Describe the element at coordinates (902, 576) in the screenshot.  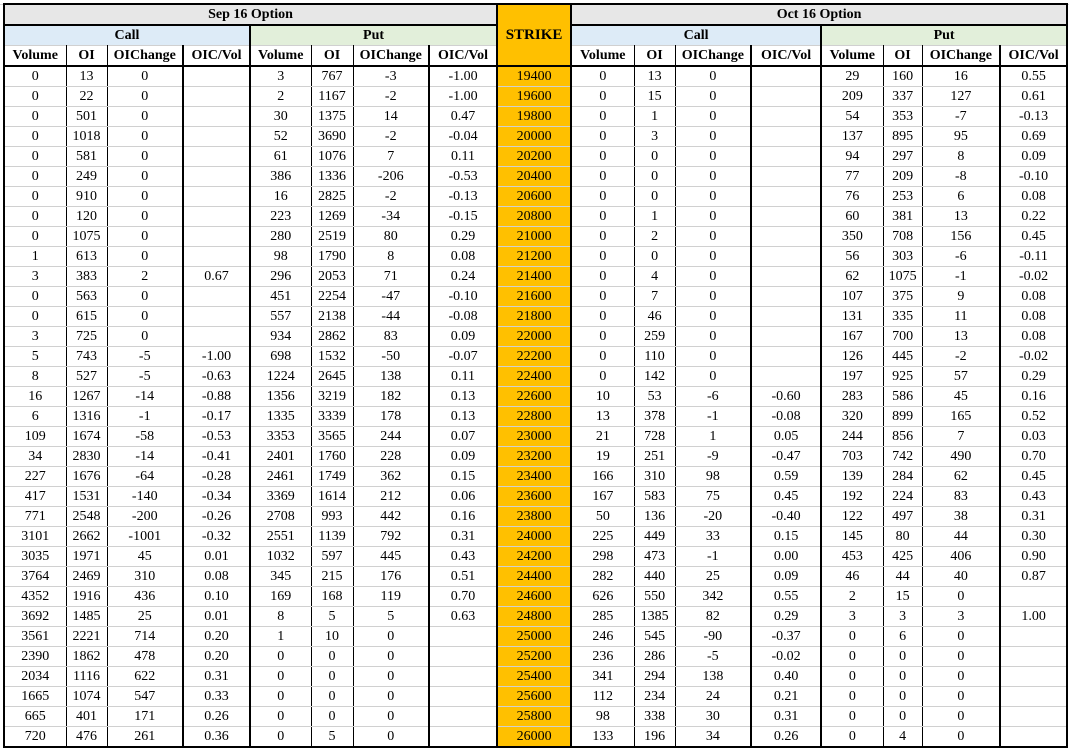
I see `oct-put-oi-cell: 44` at that location.